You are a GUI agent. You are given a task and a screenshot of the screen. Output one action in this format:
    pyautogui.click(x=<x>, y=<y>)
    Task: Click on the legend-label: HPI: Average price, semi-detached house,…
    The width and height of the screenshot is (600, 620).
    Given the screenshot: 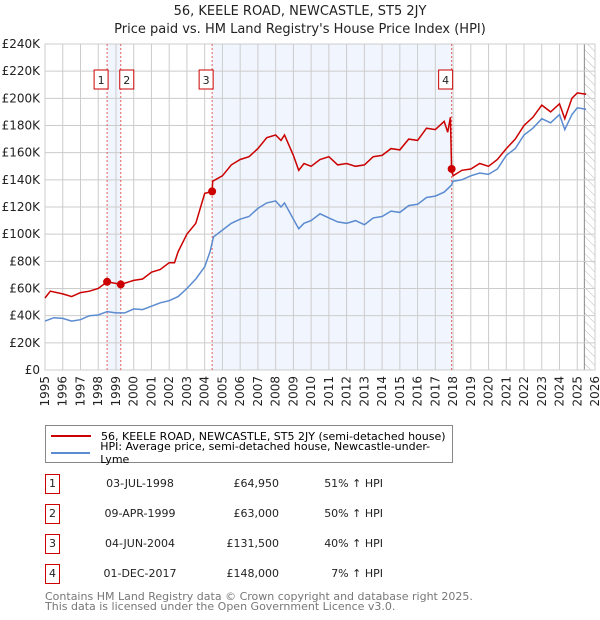 What is the action you would take?
    pyautogui.click(x=265, y=453)
    